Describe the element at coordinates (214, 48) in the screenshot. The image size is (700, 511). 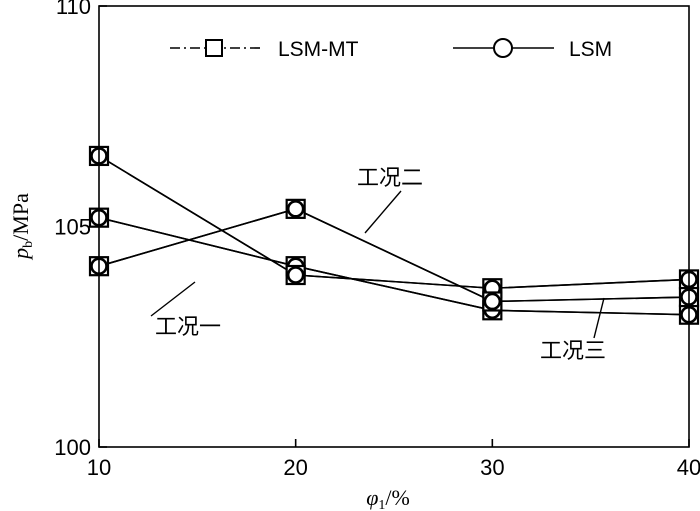
I see `legend-marker-square` at that location.